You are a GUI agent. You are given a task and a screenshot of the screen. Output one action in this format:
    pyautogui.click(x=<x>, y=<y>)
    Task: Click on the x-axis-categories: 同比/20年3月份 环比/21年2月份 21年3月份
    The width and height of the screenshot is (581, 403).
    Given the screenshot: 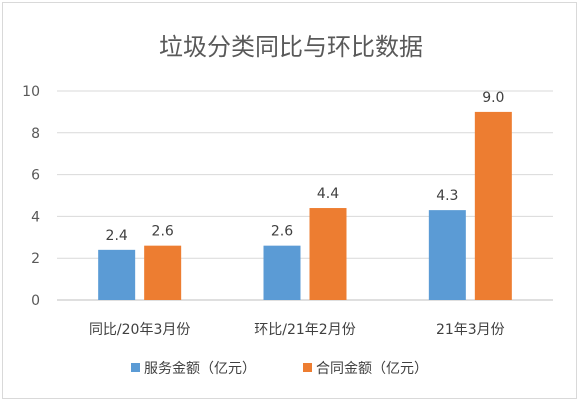 What is the action you would take?
    pyautogui.click(x=297, y=330)
    